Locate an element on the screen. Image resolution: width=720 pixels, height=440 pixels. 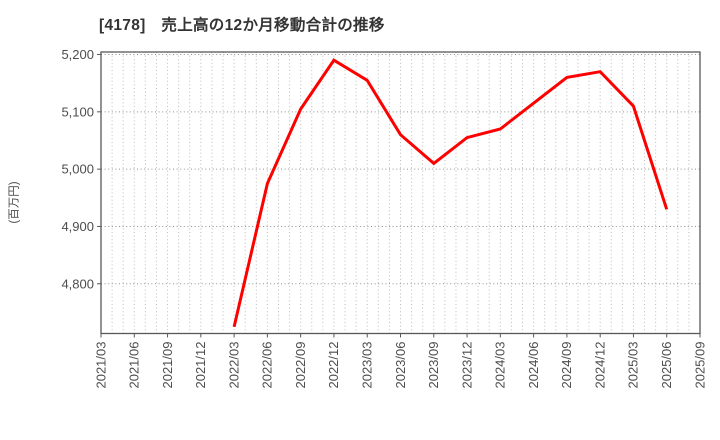
svg-text: 2024/06 is located at coordinates (533, 365).